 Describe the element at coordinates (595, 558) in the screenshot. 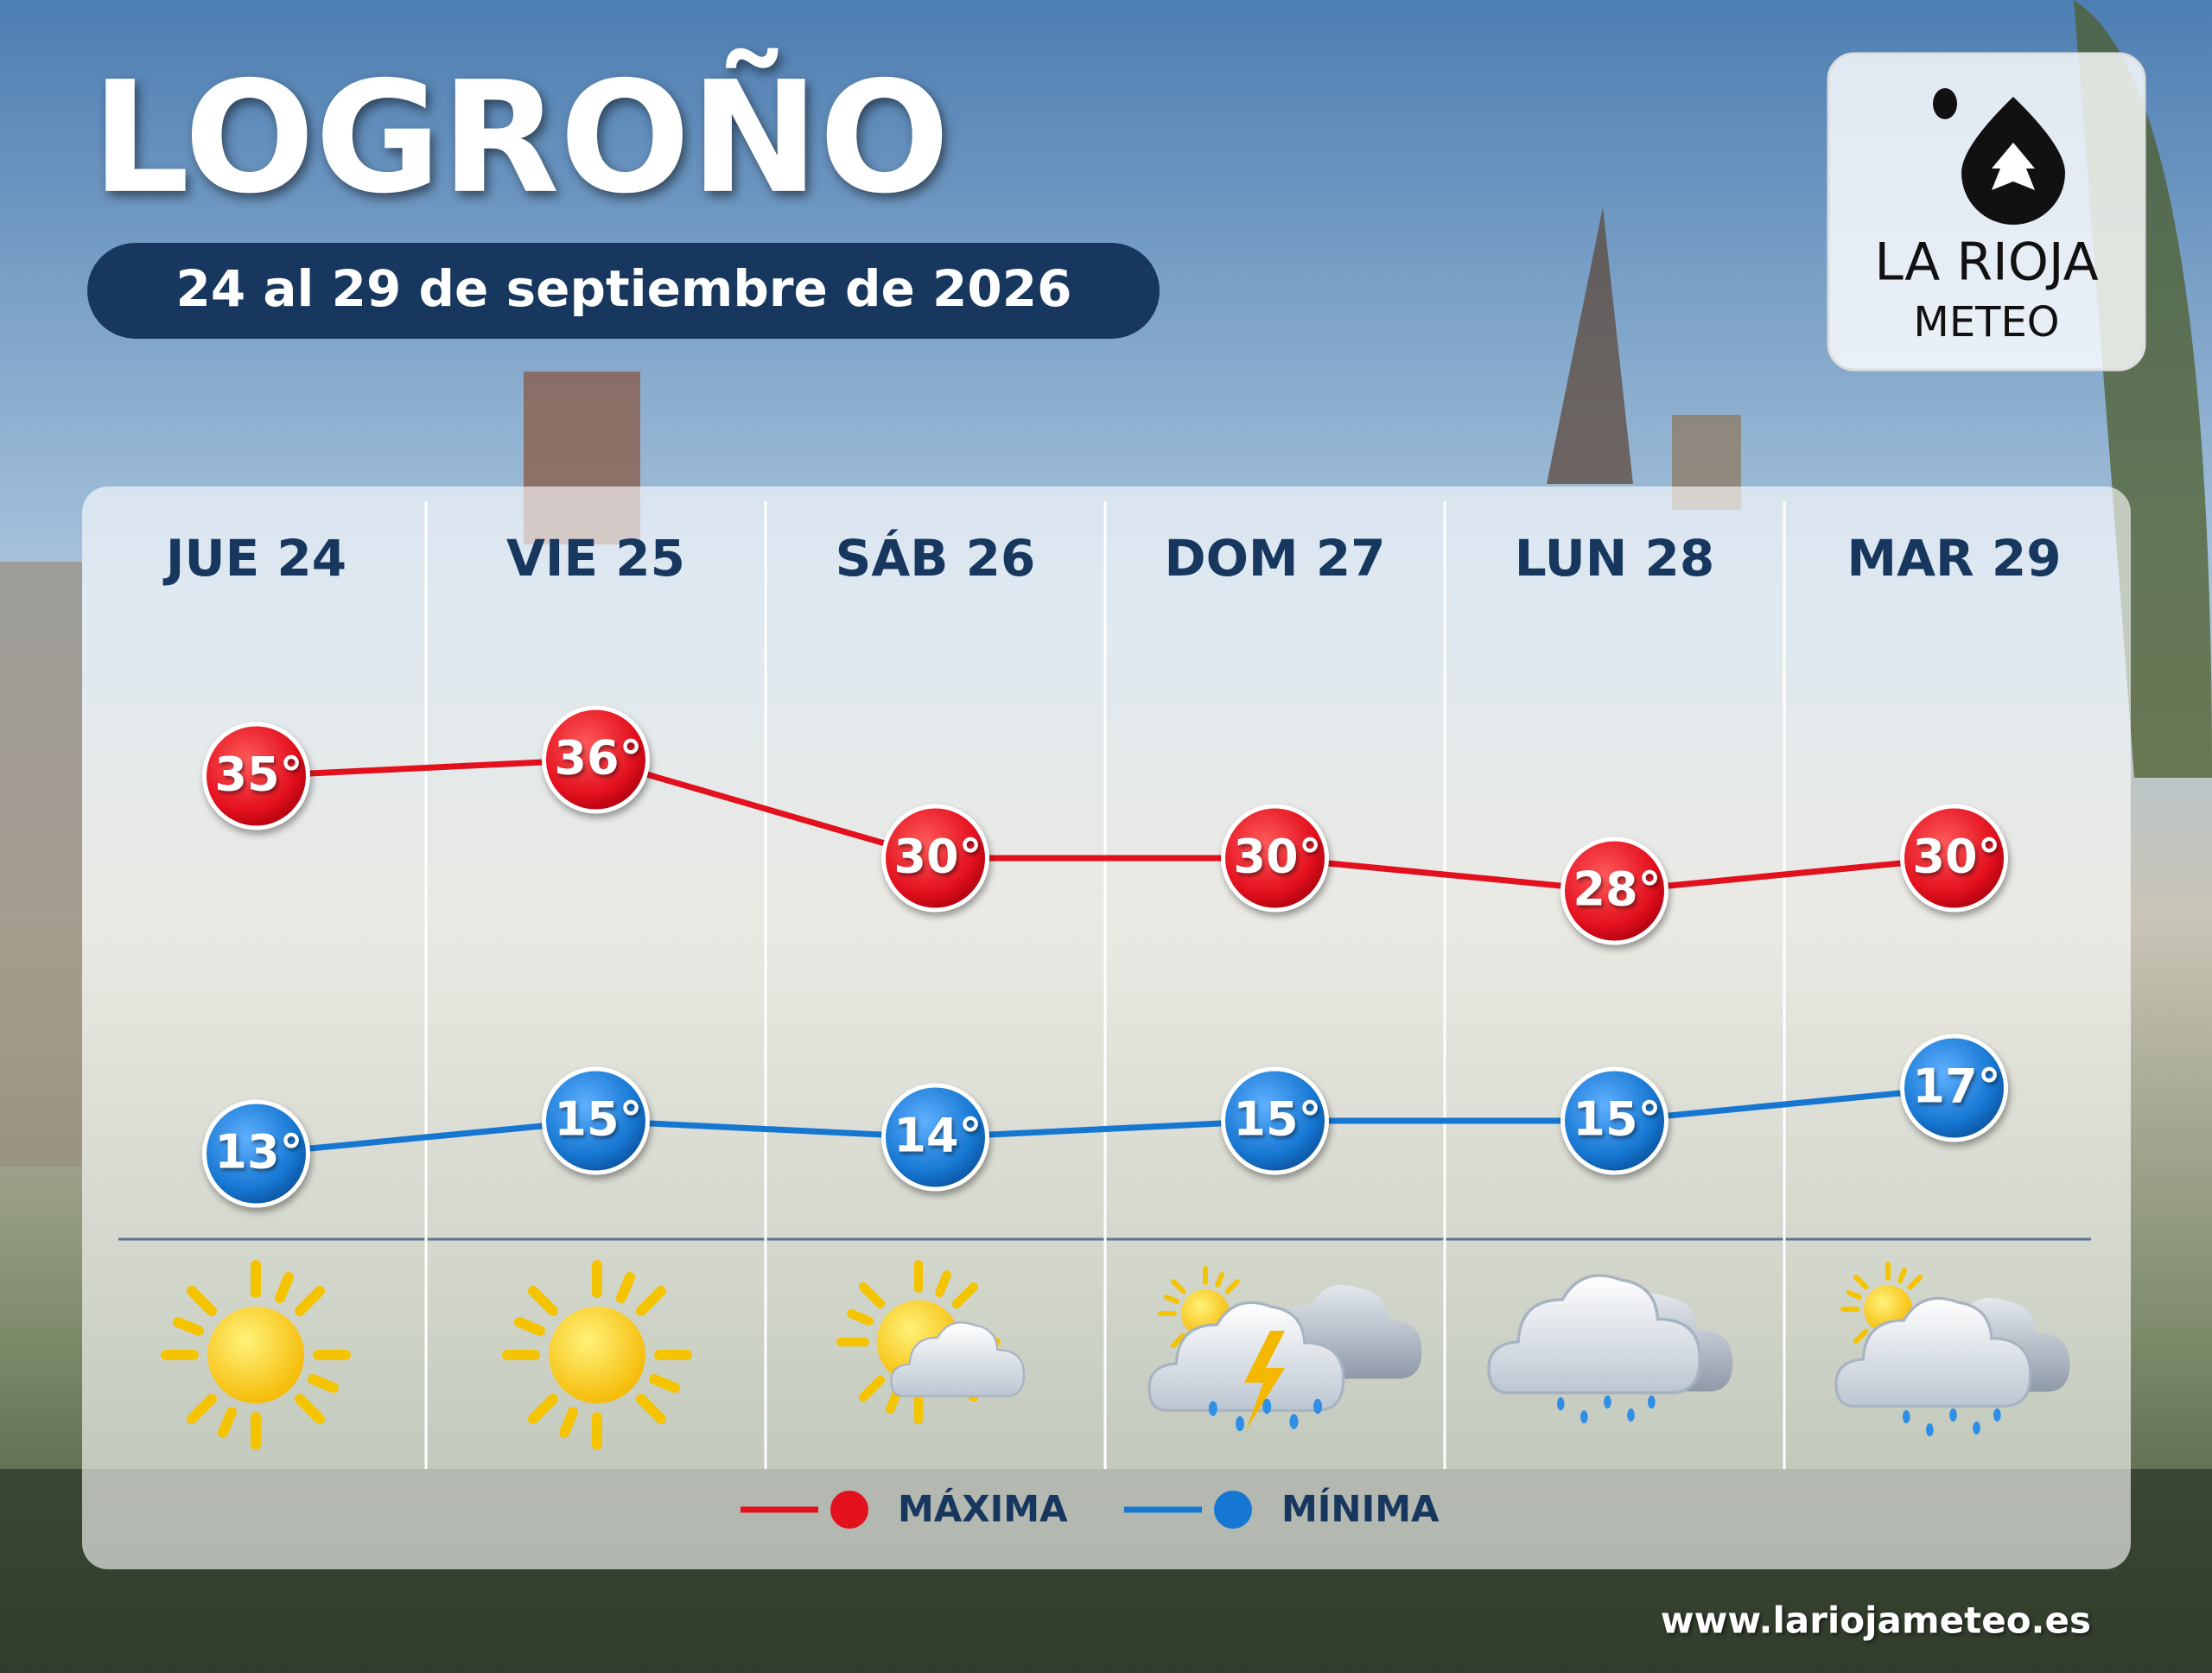

I see `day-label: VIE 25` at that location.